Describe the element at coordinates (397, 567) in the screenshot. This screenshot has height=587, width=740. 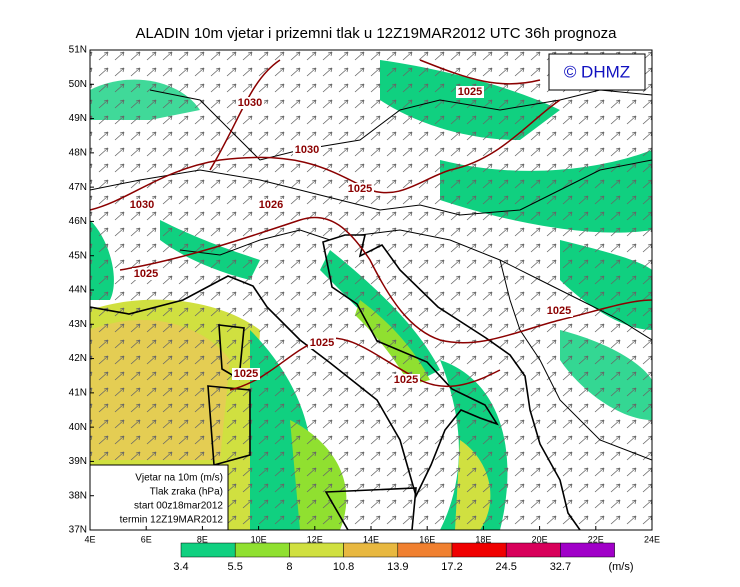
I see `colorbar-label: 13.9` at that location.